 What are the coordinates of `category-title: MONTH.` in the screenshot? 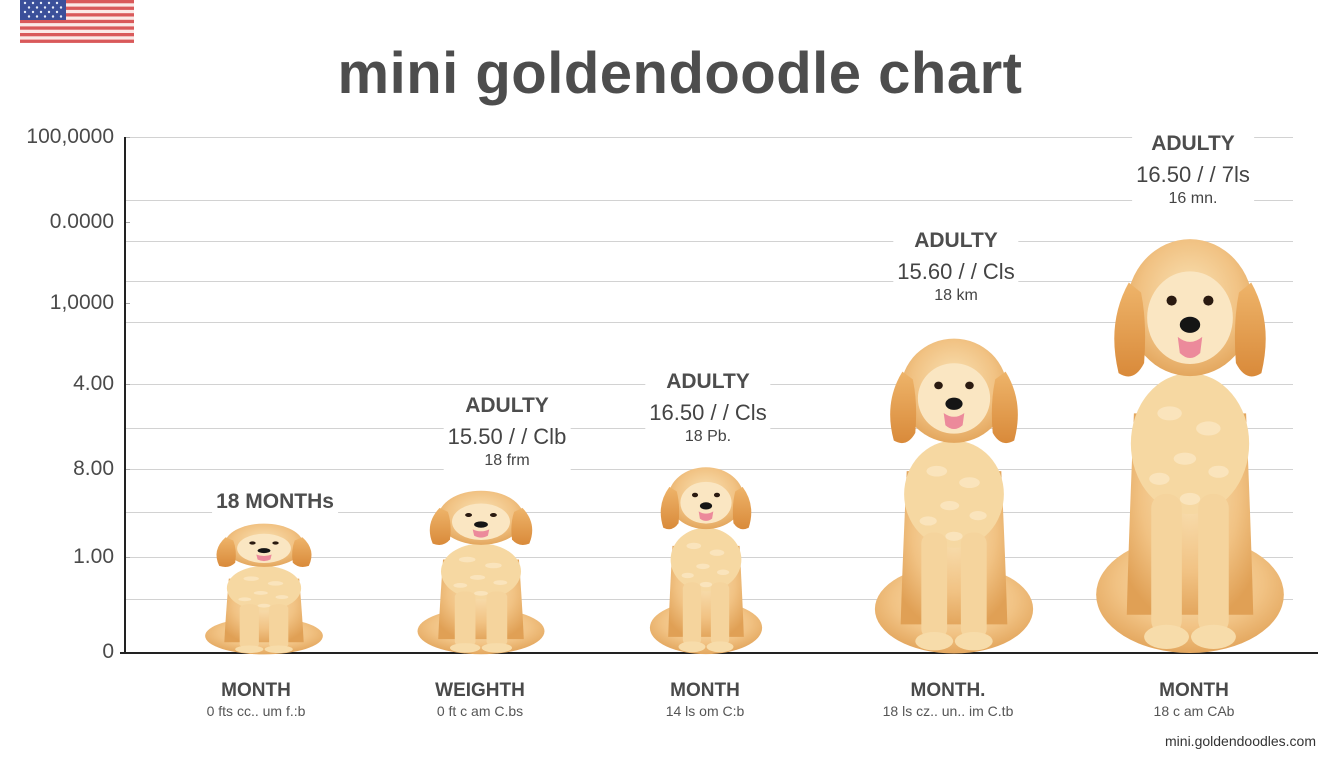 It's located at (948, 690).